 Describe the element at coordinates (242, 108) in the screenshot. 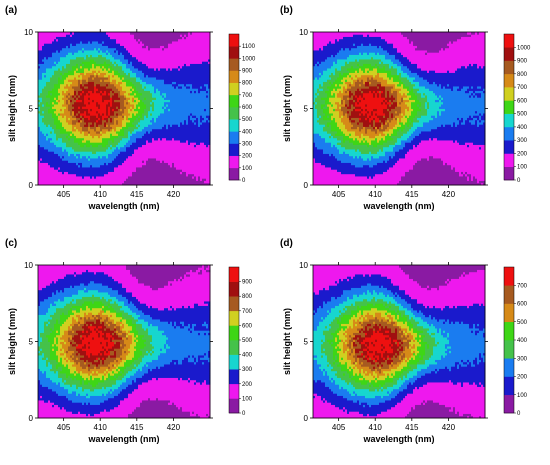

I see `colorbar: 0 100 200 300 400 500 600 700 800 900 1000 1100` at that location.